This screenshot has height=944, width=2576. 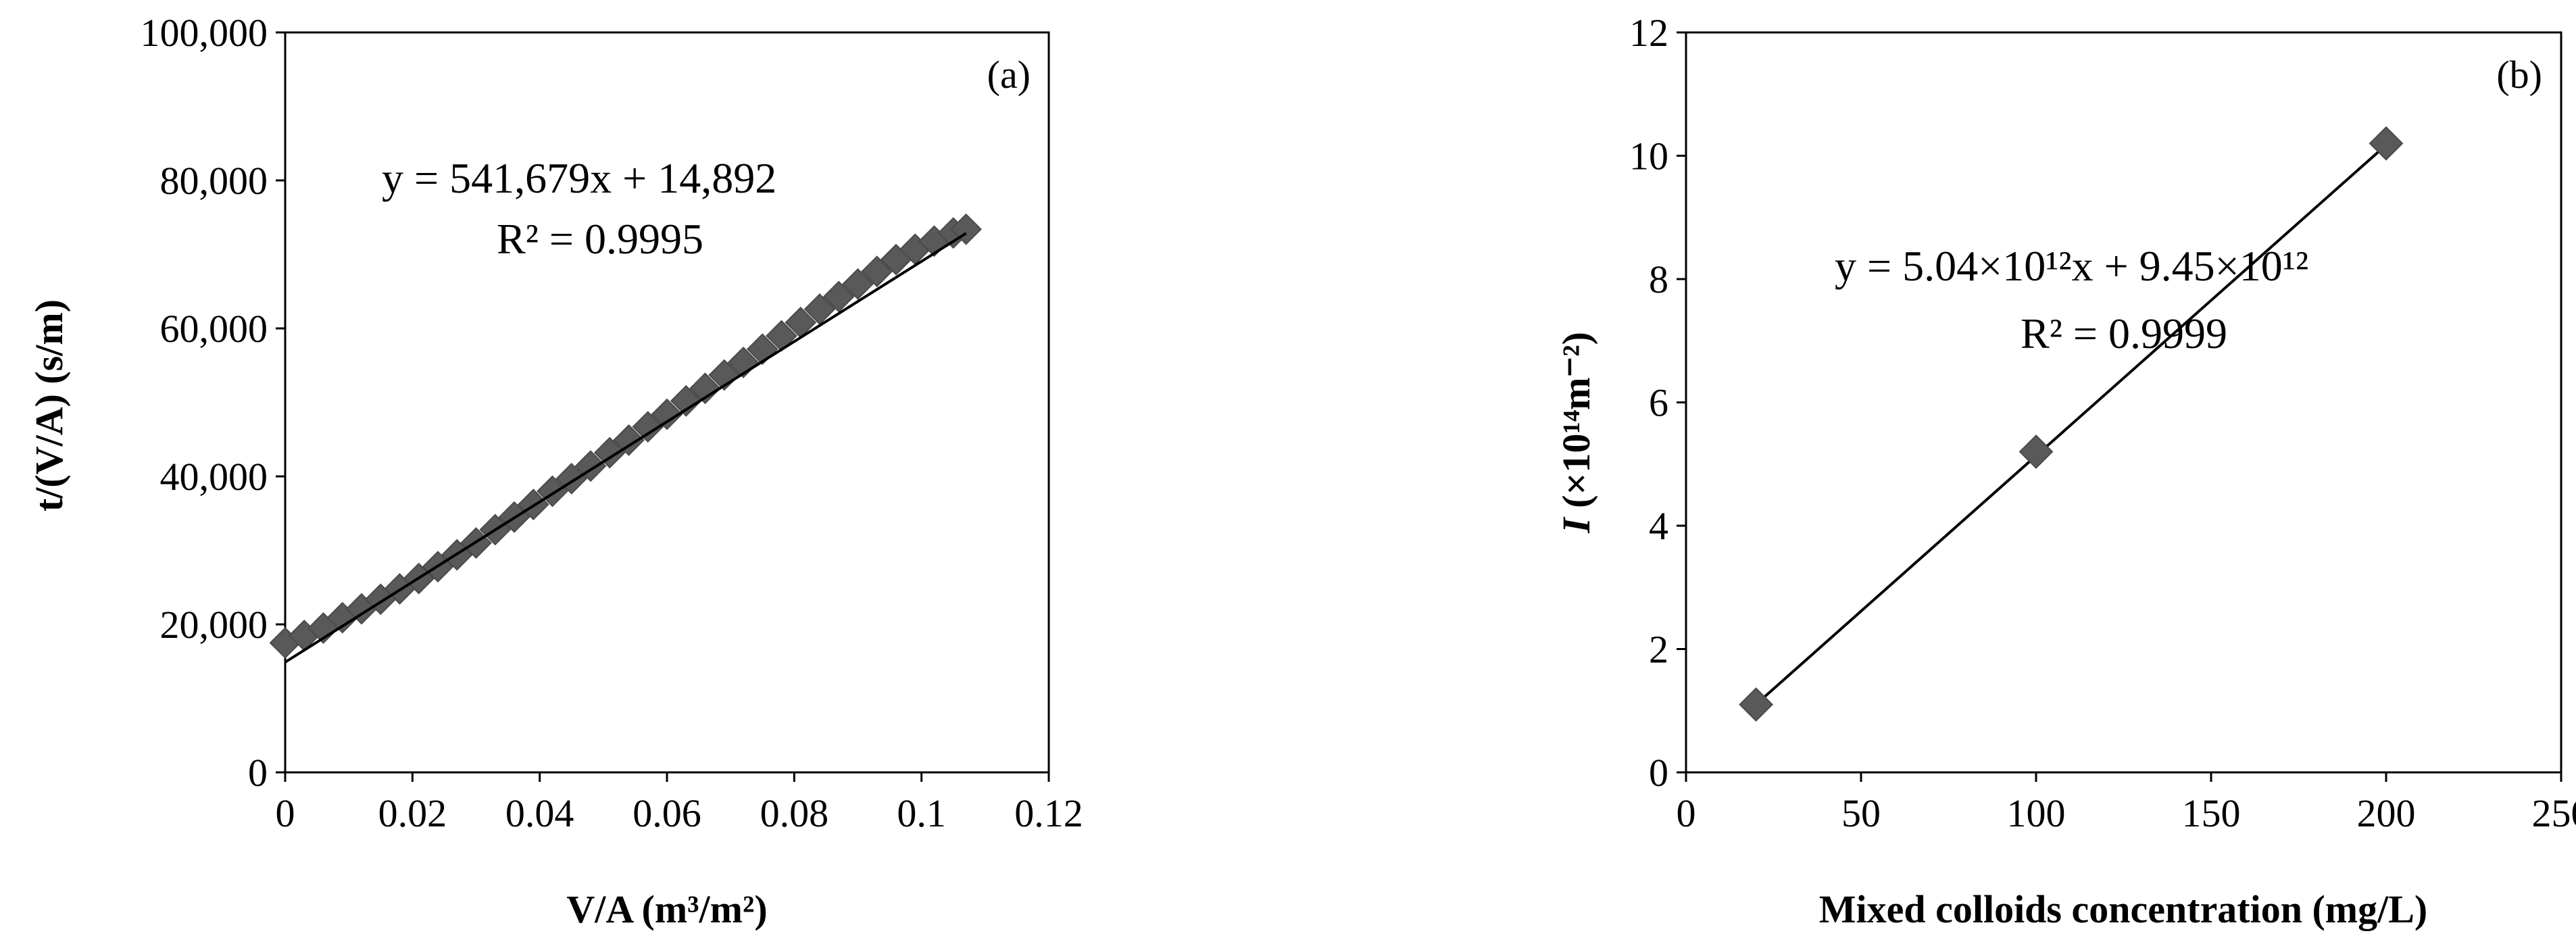 What do you see at coordinates (205, 33) in the screenshot?
I see `chart-a-y-tick-label: 100,000` at bounding box center [205, 33].